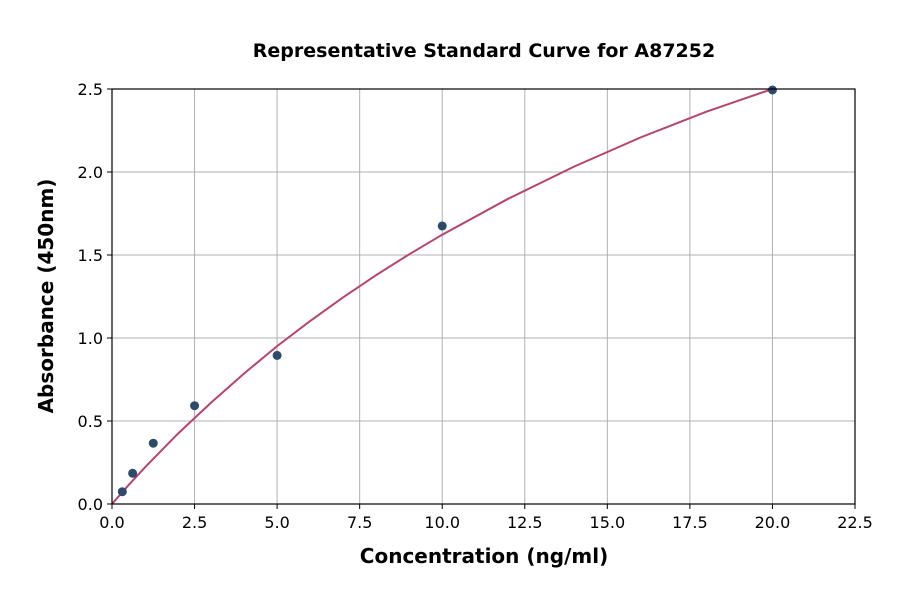 This screenshot has width=900, height=594. I want to click on x-tick-label: 0.0, so click(111, 522).